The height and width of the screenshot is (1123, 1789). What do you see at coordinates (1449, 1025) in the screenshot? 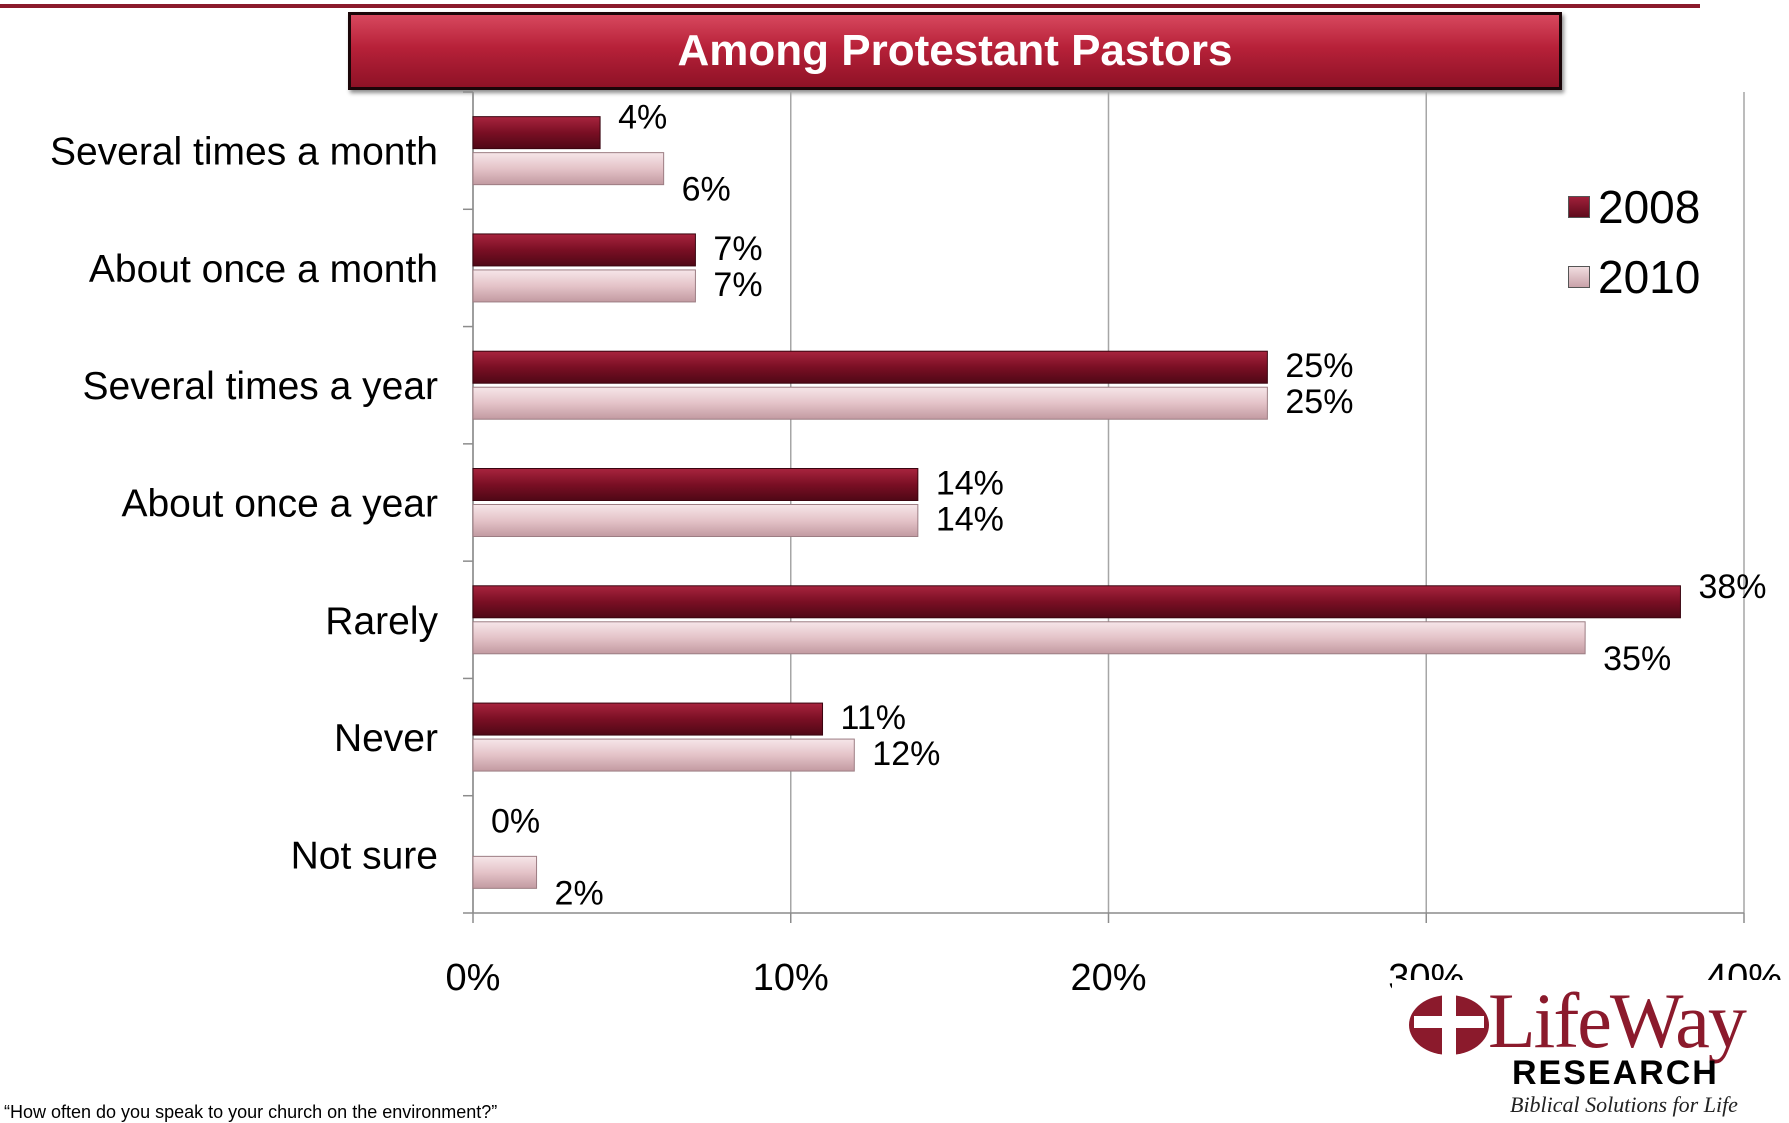
I see `lifeway-cross-icon` at bounding box center [1449, 1025].